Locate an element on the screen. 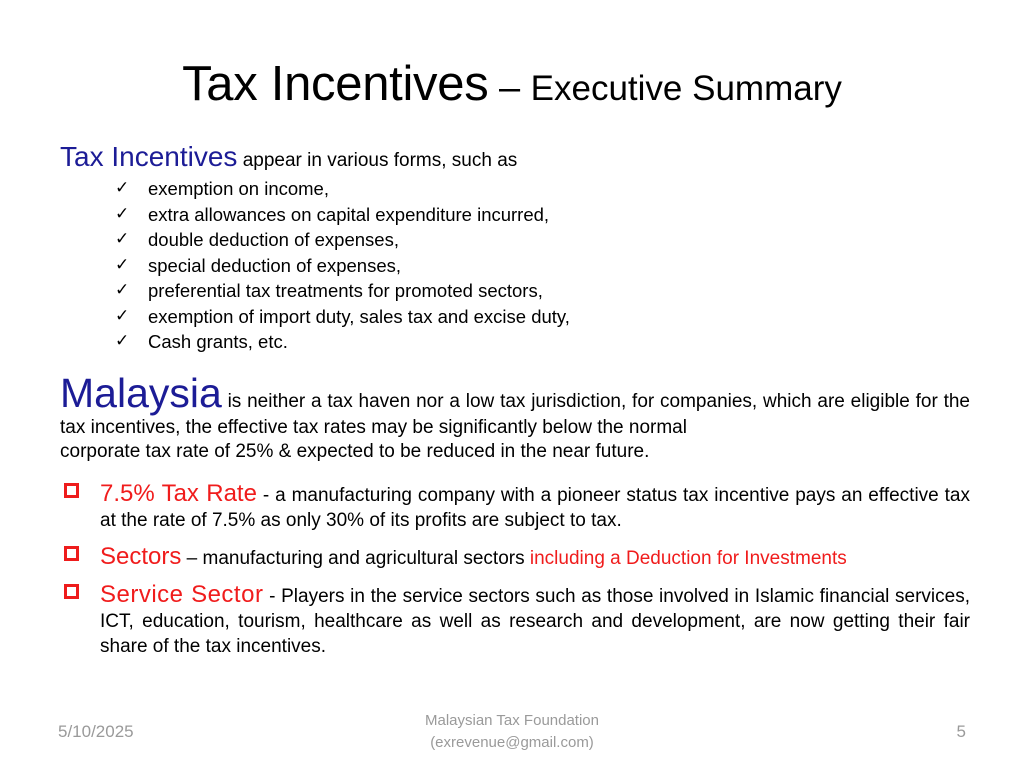  list-item-label: Cash grants, etc. is located at coordinates (218, 342).